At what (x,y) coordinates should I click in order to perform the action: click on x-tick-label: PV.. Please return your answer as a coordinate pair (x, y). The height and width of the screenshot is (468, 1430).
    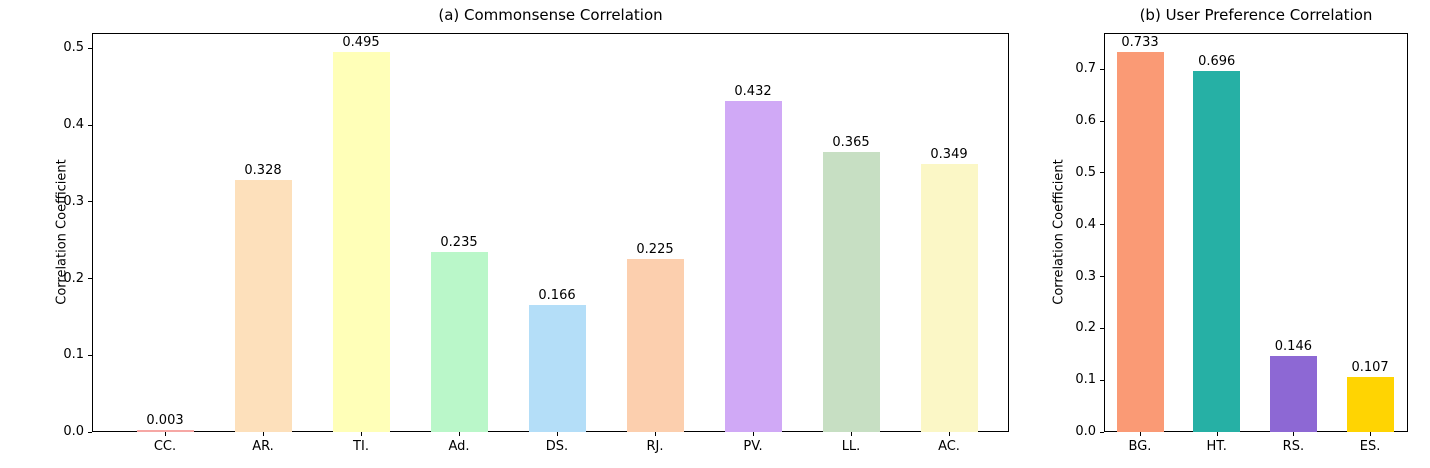
    Looking at the image, I should click on (753, 446).